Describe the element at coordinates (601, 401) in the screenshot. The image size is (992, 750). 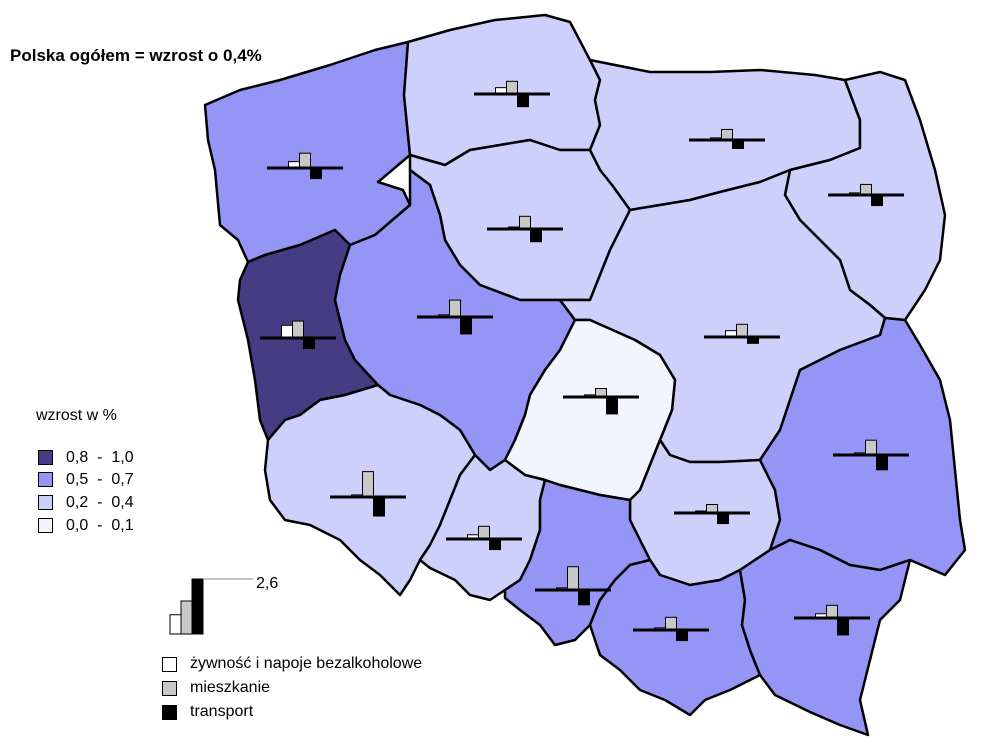
I see `region-chart-lodzkie` at that location.